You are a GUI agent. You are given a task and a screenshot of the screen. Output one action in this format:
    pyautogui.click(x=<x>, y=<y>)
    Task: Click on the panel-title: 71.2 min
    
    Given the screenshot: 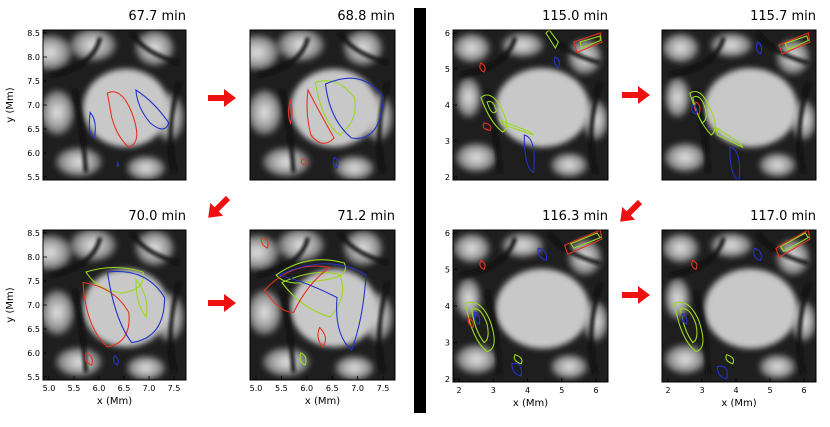 What is the action you would take?
    pyautogui.click(x=366, y=216)
    